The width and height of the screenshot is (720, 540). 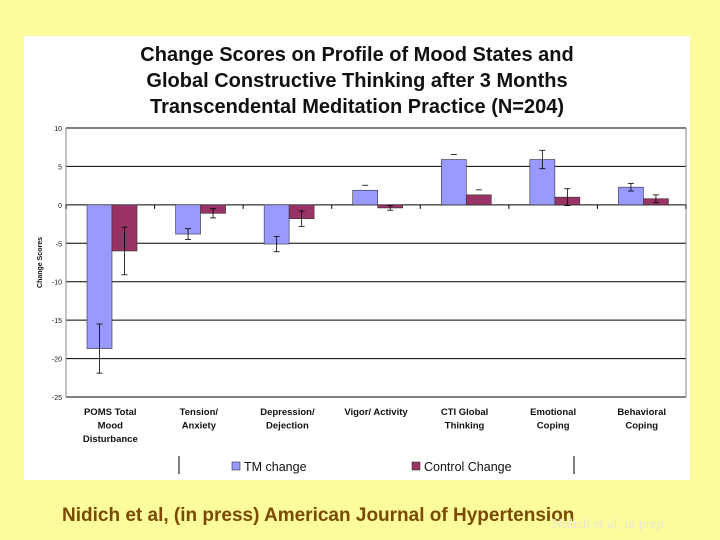 I want to click on x-category-label: Depression/, so click(x=287, y=412).